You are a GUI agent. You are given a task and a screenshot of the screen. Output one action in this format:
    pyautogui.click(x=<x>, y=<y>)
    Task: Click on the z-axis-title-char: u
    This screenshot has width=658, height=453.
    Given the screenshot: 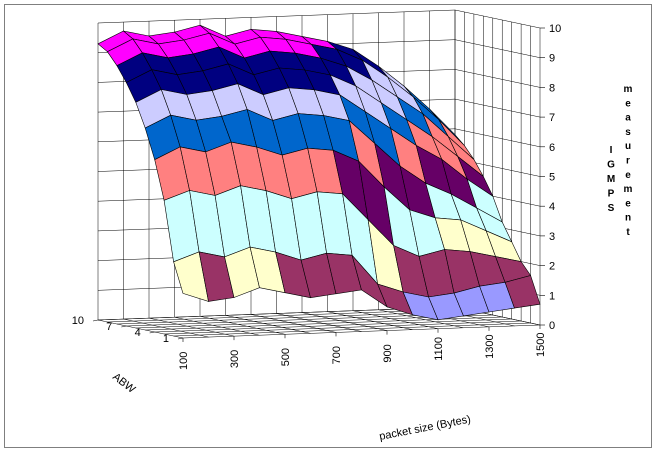 What is the action you would take?
    pyautogui.click(x=628, y=146)
    